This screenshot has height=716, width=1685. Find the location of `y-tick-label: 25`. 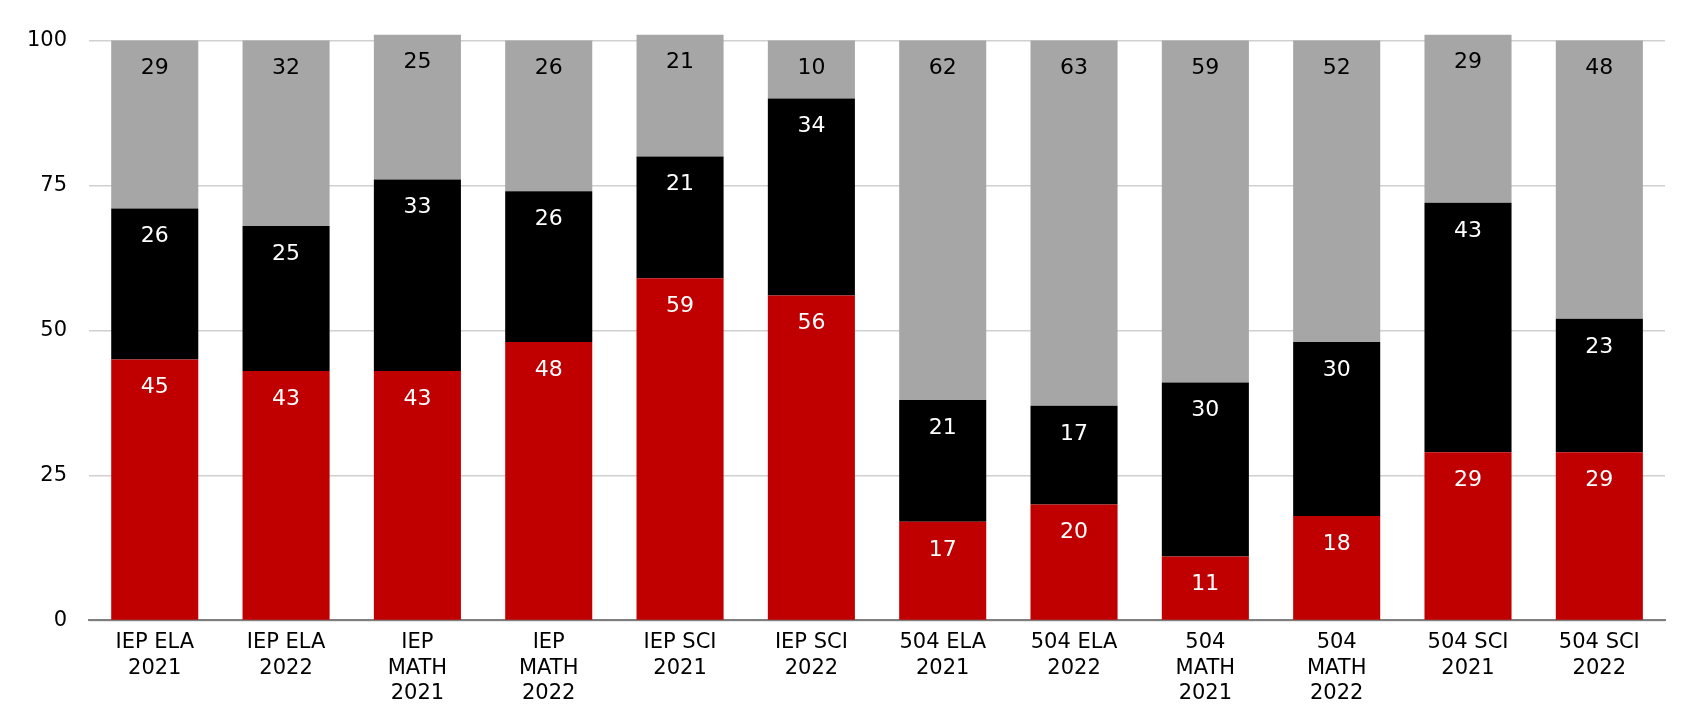

y-tick-label: 25 is located at coordinates (54, 473).